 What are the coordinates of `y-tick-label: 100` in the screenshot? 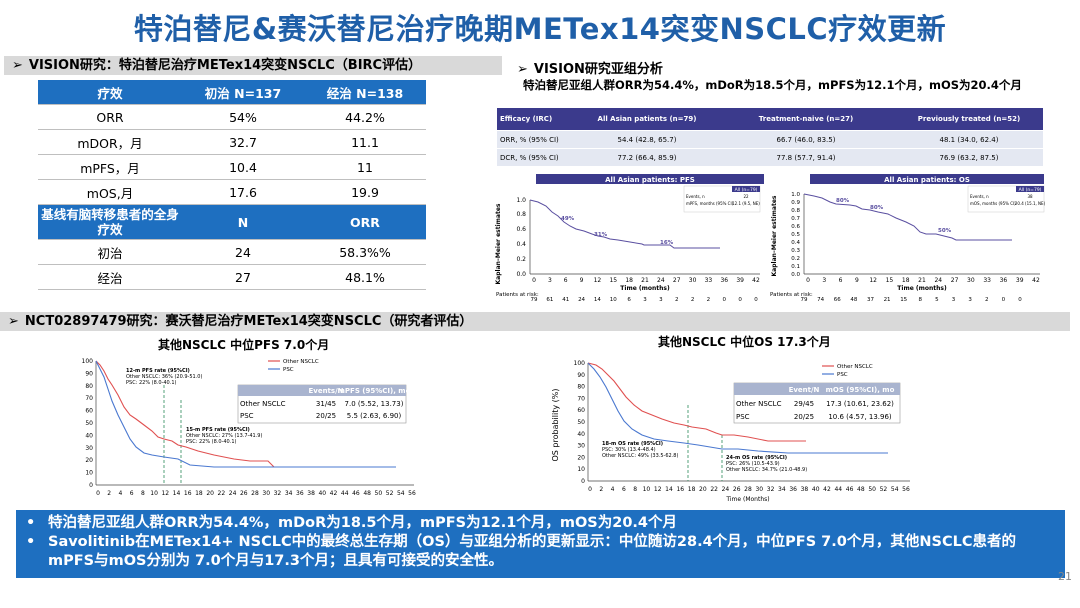 It's located at (88, 361).